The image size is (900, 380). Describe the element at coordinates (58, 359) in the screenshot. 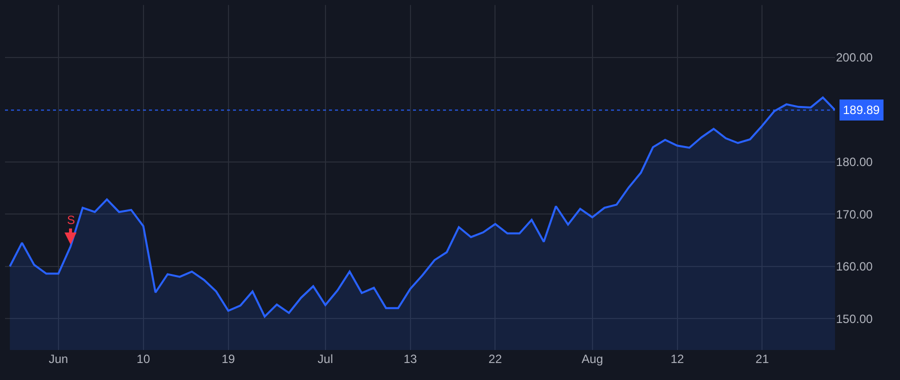

I see `x-tick-label: Jun` at that location.